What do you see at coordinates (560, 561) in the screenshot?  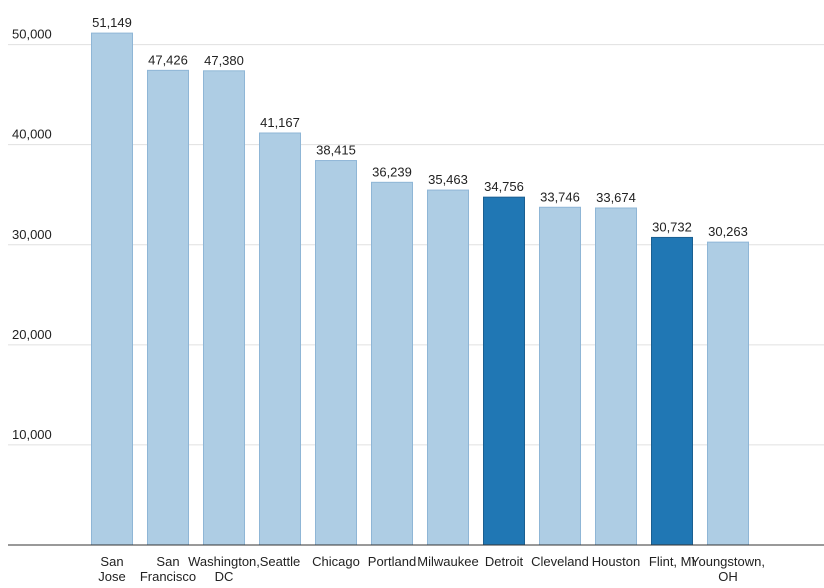 I see `x-tick-label: Cleveland` at bounding box center [560, 561].